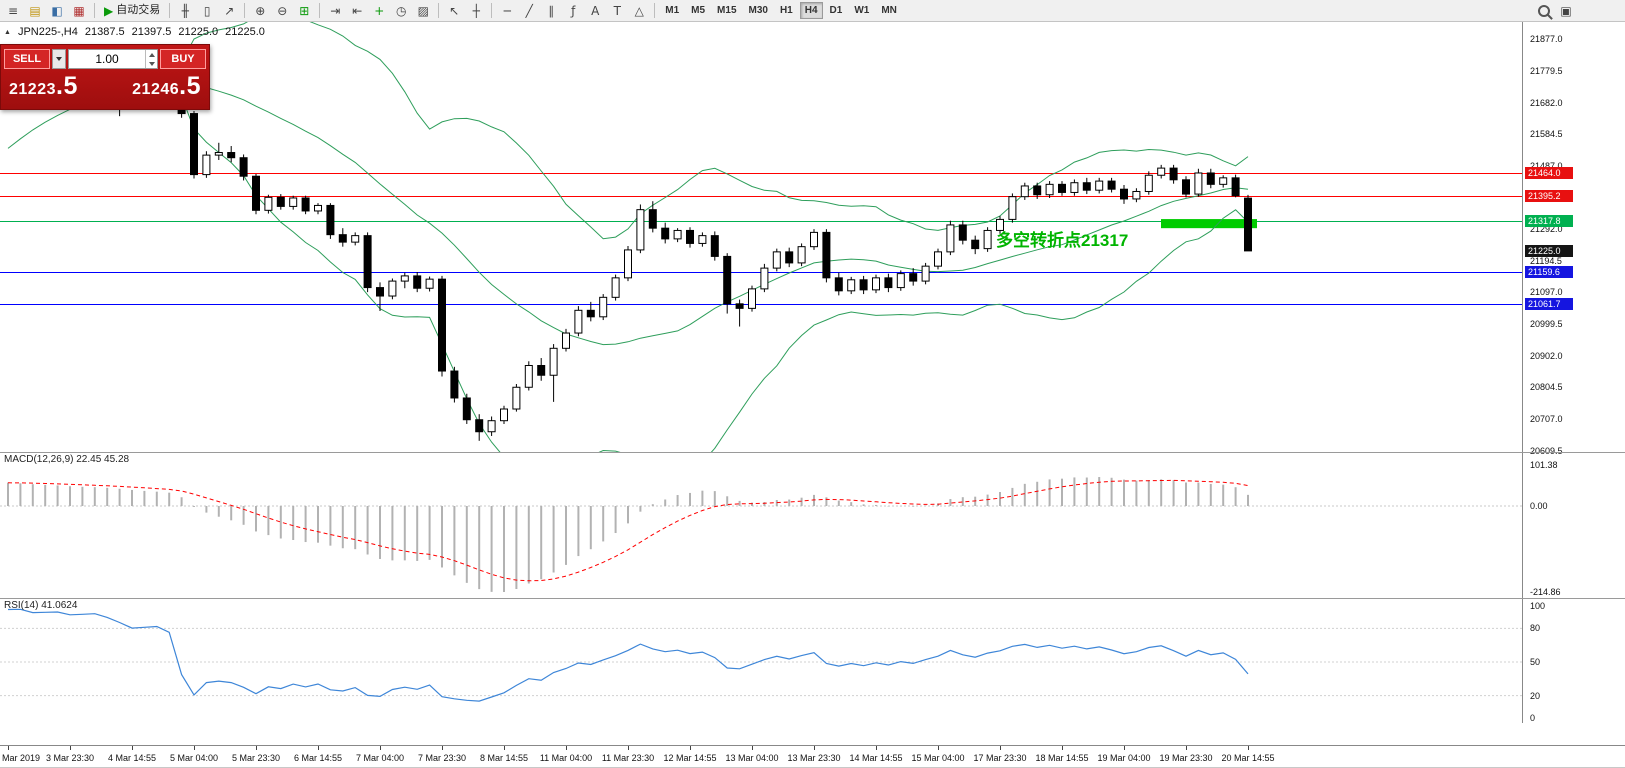 This screenshot has height=768, width=1625. What do you see at coordinates (67, 459) in the screenshot?
I see `macd-indicator-label: MACD(12,26,9) 22.45 45.28` at bounding box center [67, 459].